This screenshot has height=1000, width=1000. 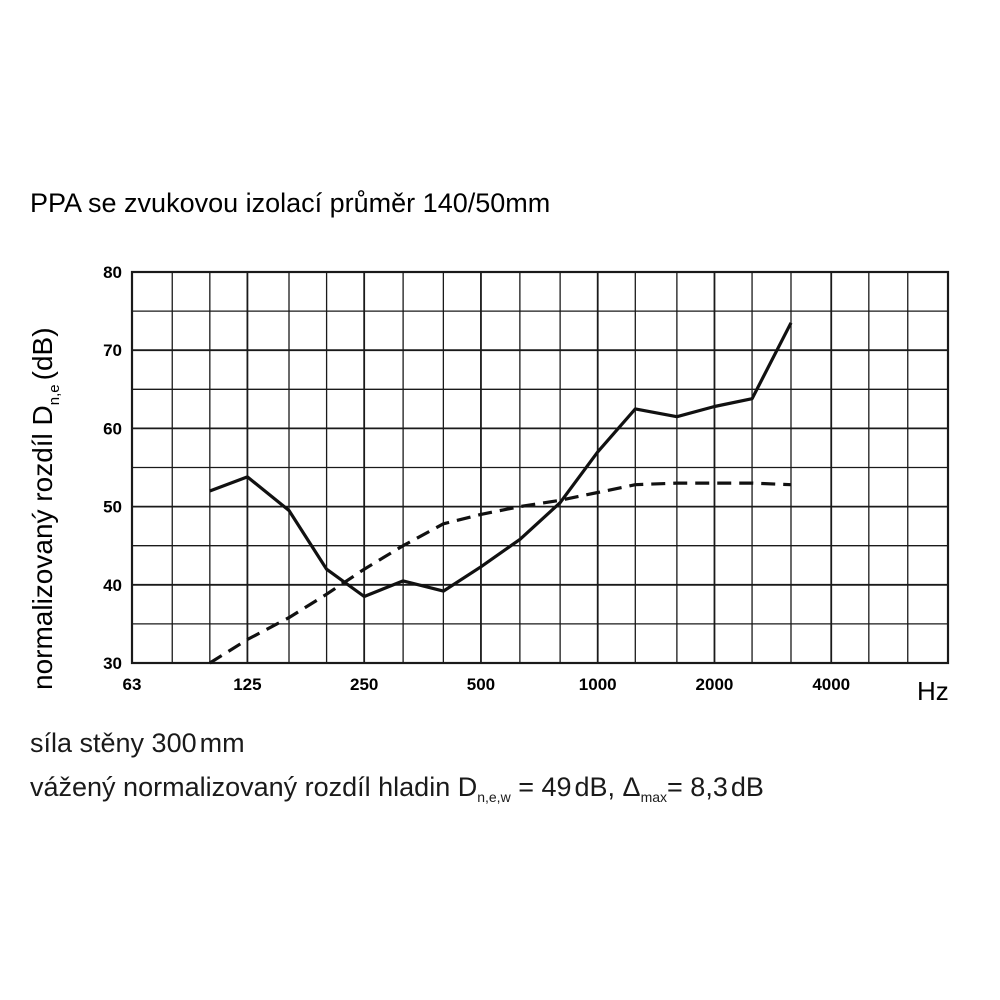 I want to click on x-tick-label: 2000, so click(x=715, y=684).